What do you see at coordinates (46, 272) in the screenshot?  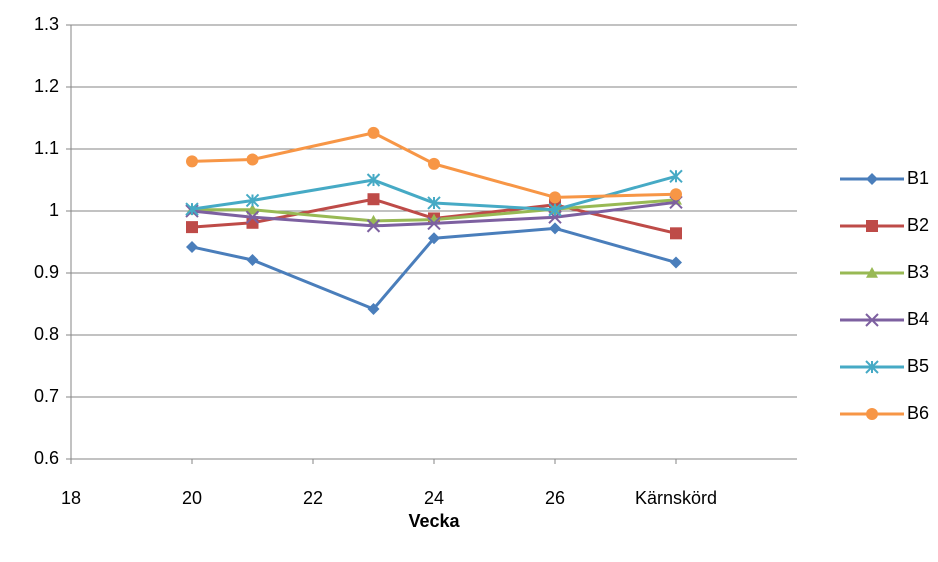 I see `y-tick-label: 0.9` at bounding box center [46, 272].